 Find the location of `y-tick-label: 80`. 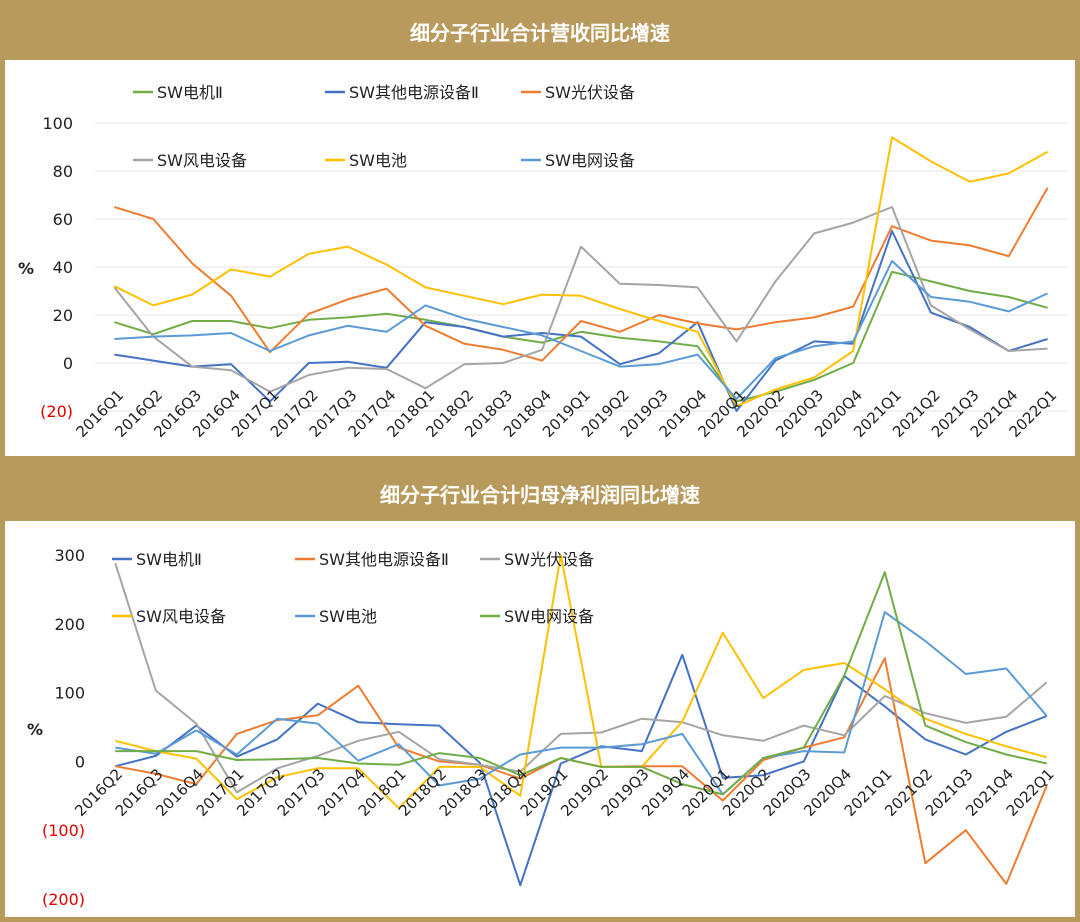

y-tick-label: 80 is located at coordinates (63, 171).